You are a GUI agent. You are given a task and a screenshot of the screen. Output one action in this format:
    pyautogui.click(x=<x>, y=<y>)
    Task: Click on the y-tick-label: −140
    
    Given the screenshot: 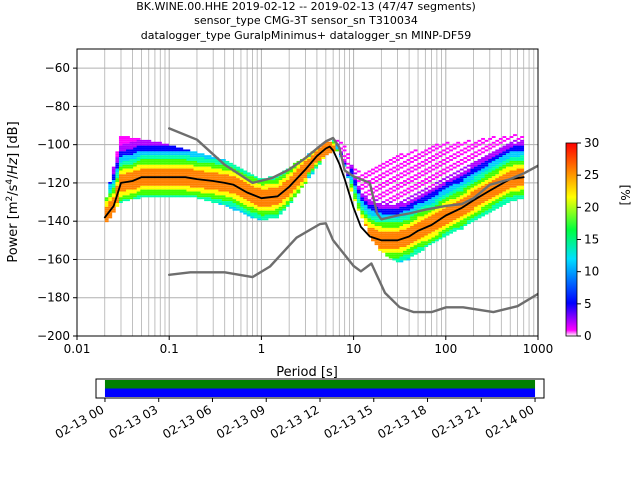 What is the action you would take?
    pyautogui.click(x=53, y=221)
    